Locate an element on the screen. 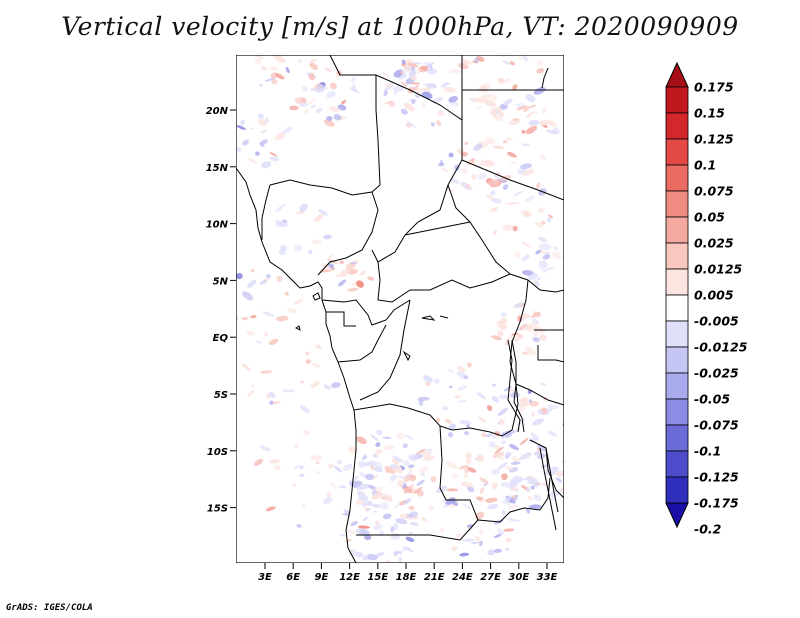  lat-tick-label: 5N is located at coordinates (221, 281).